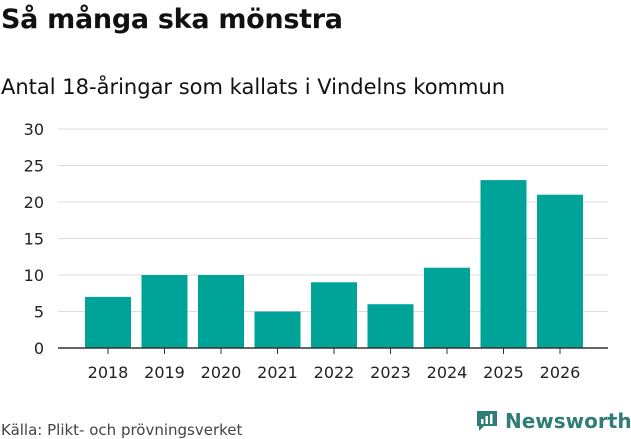 The width and height of the screenshot is (631, 439). I want to click on bar-2021, so click(277, 329).